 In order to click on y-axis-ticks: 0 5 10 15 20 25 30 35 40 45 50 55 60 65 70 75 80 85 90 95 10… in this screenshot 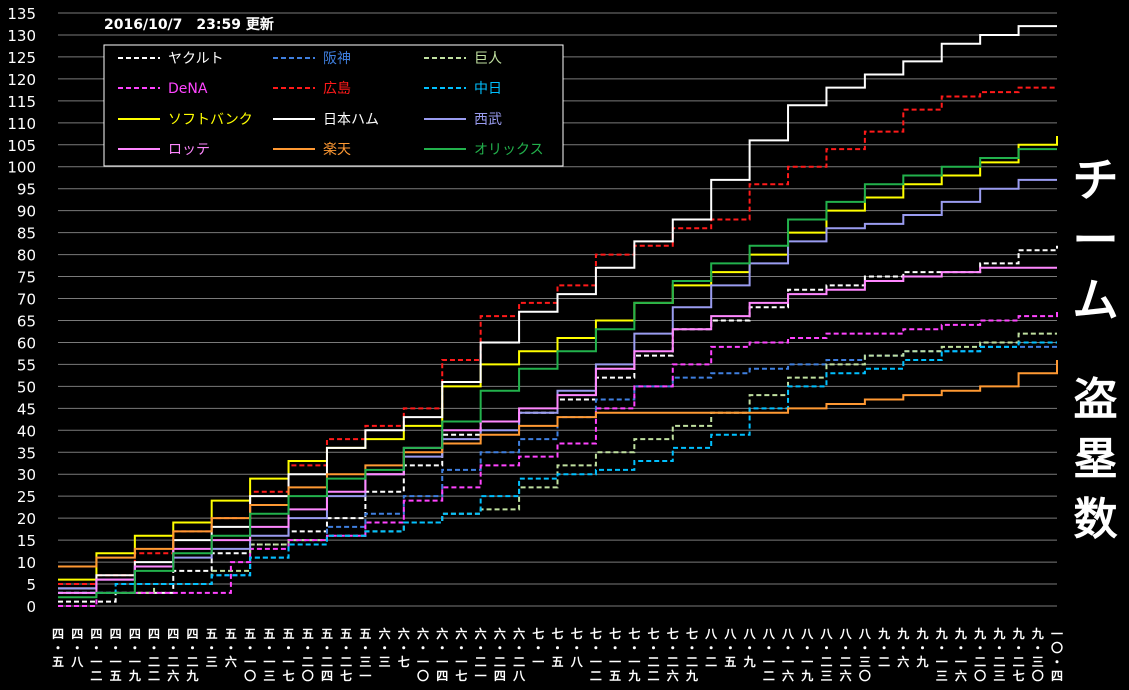, I will do `click(21, 310)`.